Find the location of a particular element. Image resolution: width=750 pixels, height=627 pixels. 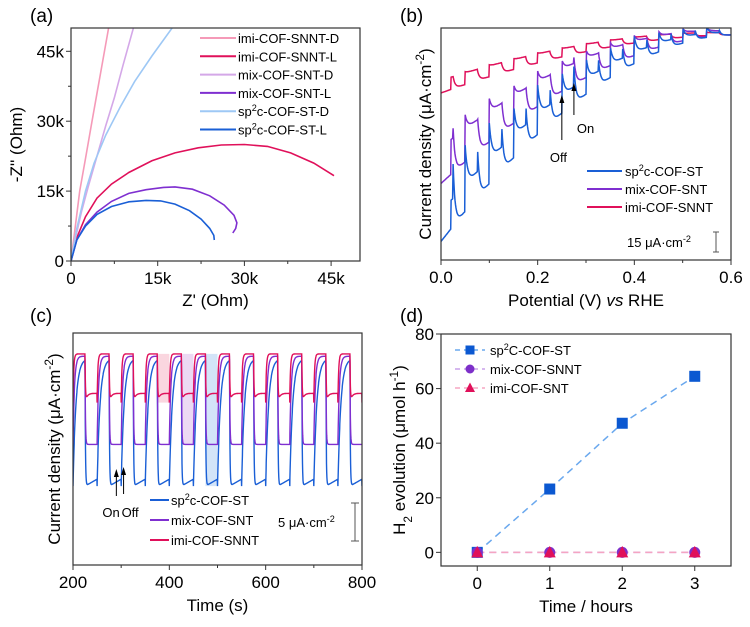

x-tick-label: 0.0 is located at coordinates (441, 277).